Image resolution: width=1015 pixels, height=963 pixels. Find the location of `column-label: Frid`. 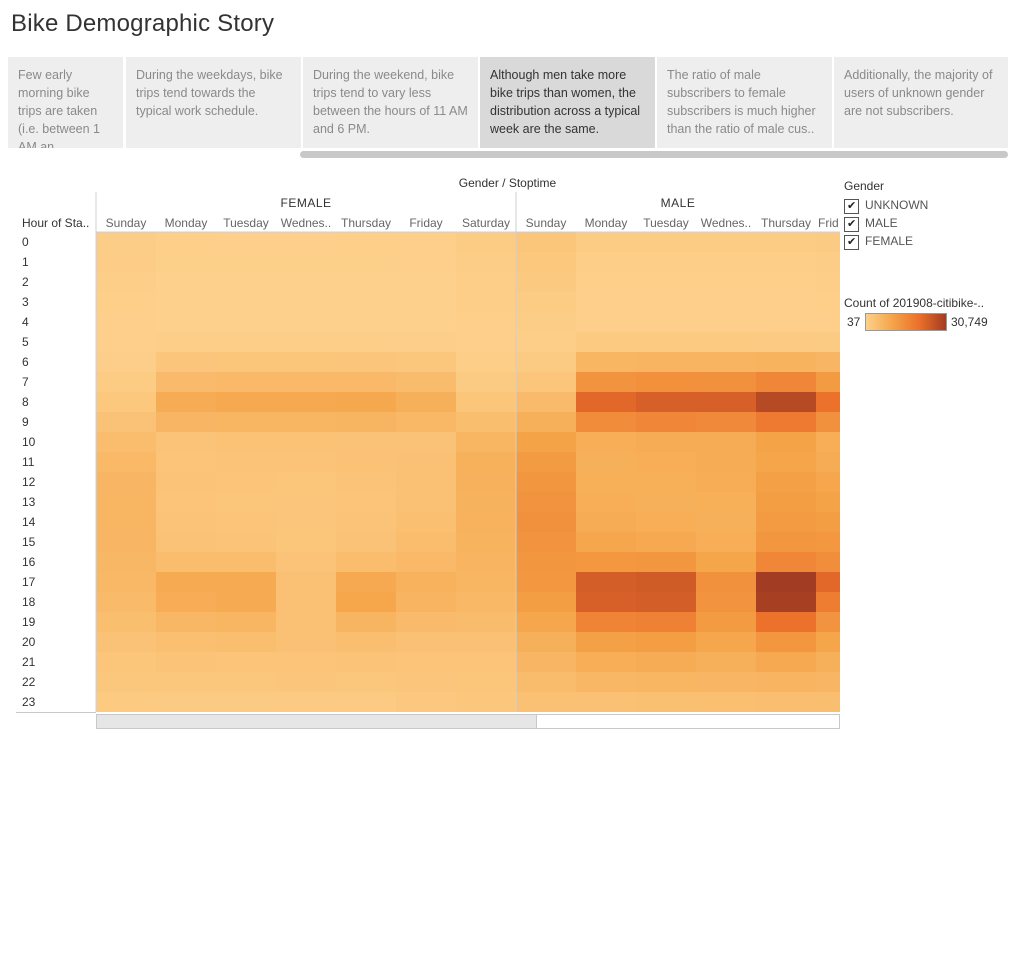

column-label: Frid is located at coordinates (828, 223).